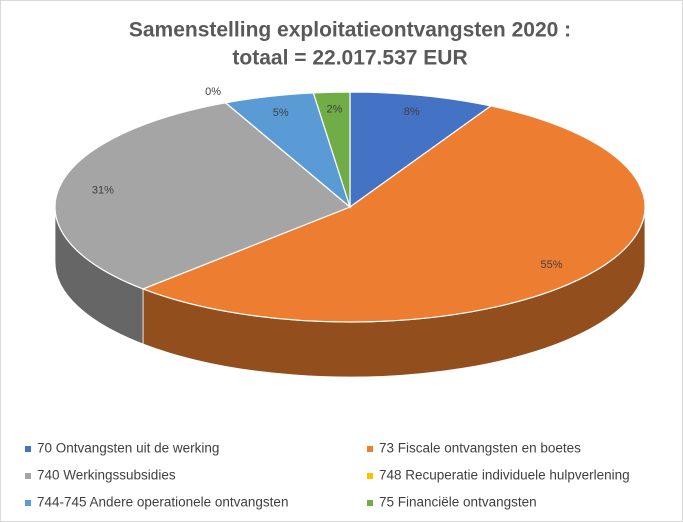  What do you see at coordinates (412, 112) in the screenshot?
I see `data-label: 8%` at bounding box center [412, 112].